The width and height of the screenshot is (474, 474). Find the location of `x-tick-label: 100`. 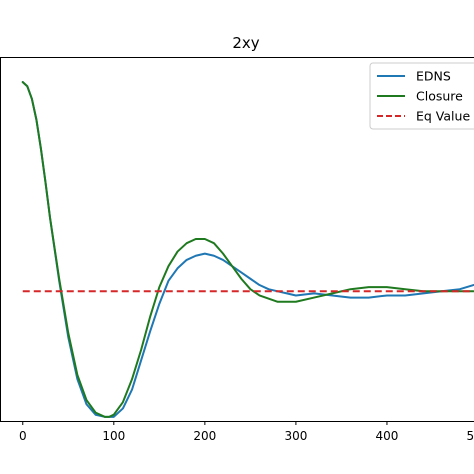

x-tick-label: 100 is located at coordinates (113, 436).